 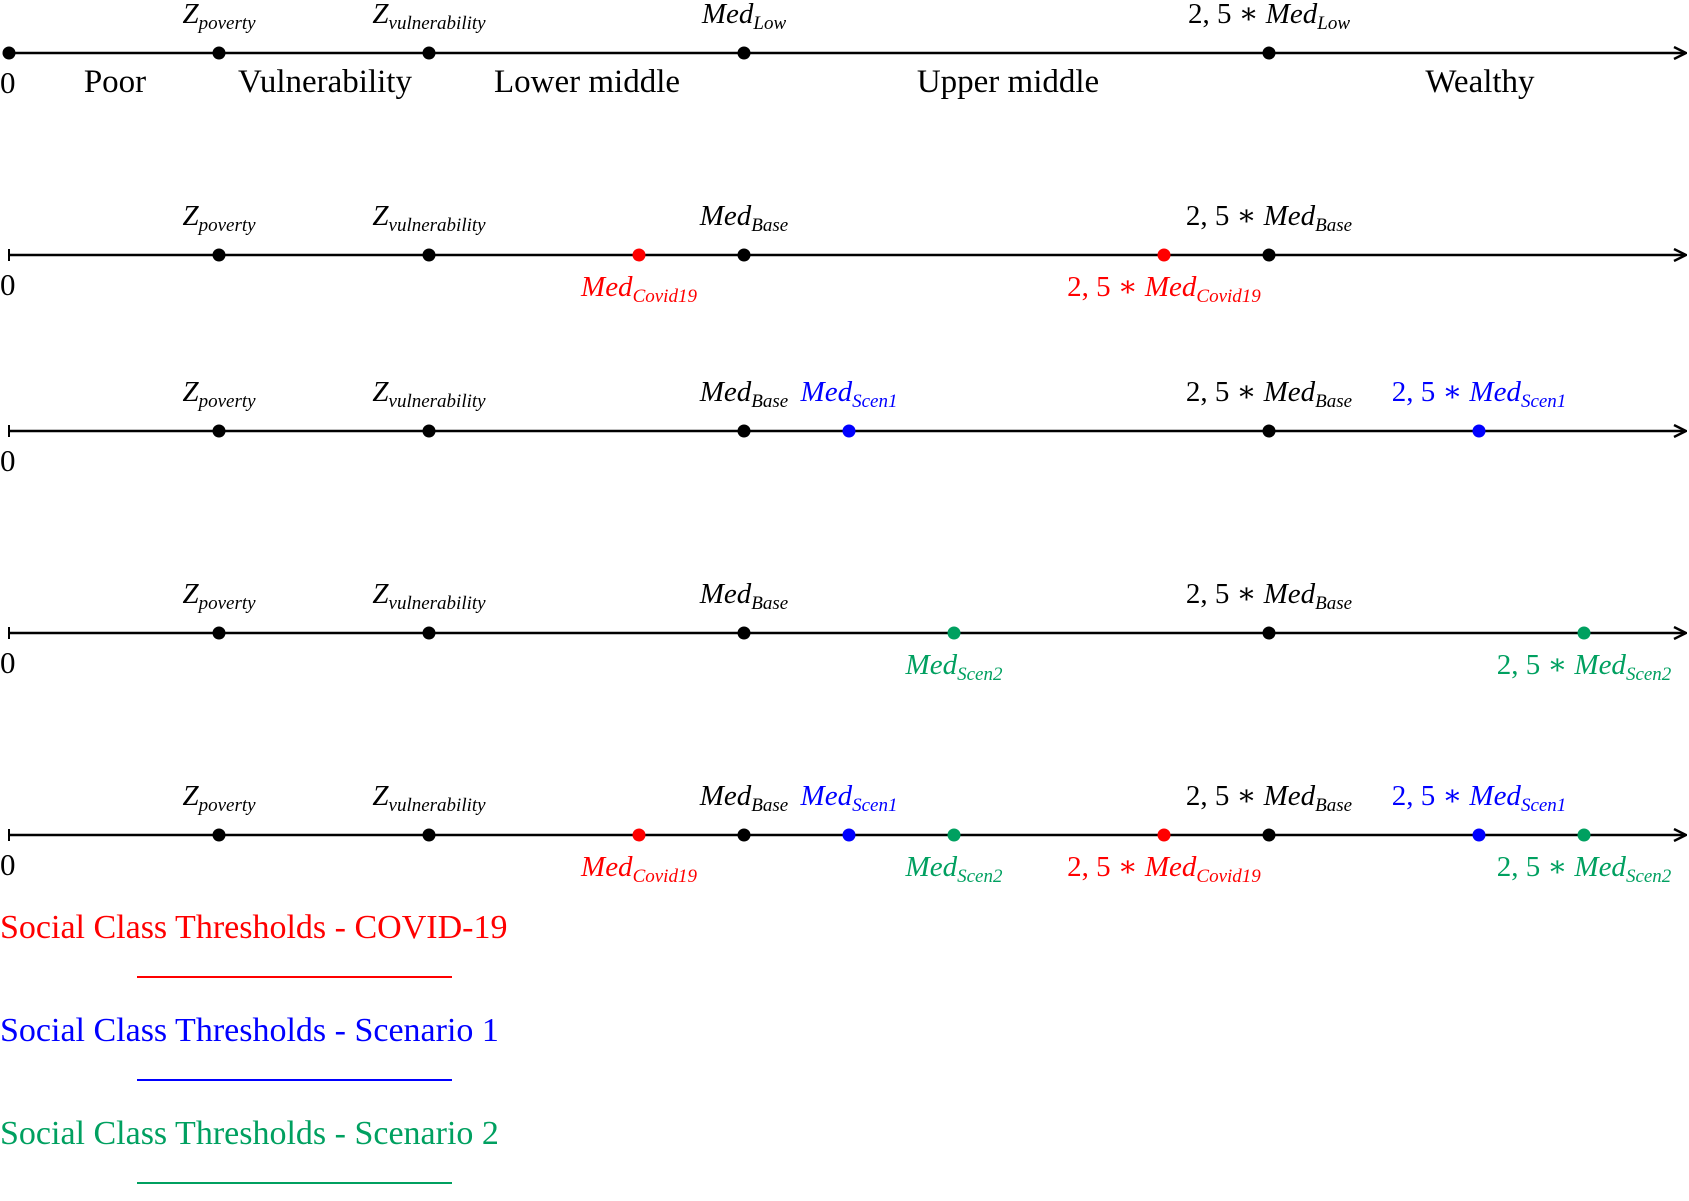 What do you see at coordinates (254, 927) in the screenshot?
I see `legend-entry: Social Class Thresholds - COVID-19` at bounding box center [254, 927].